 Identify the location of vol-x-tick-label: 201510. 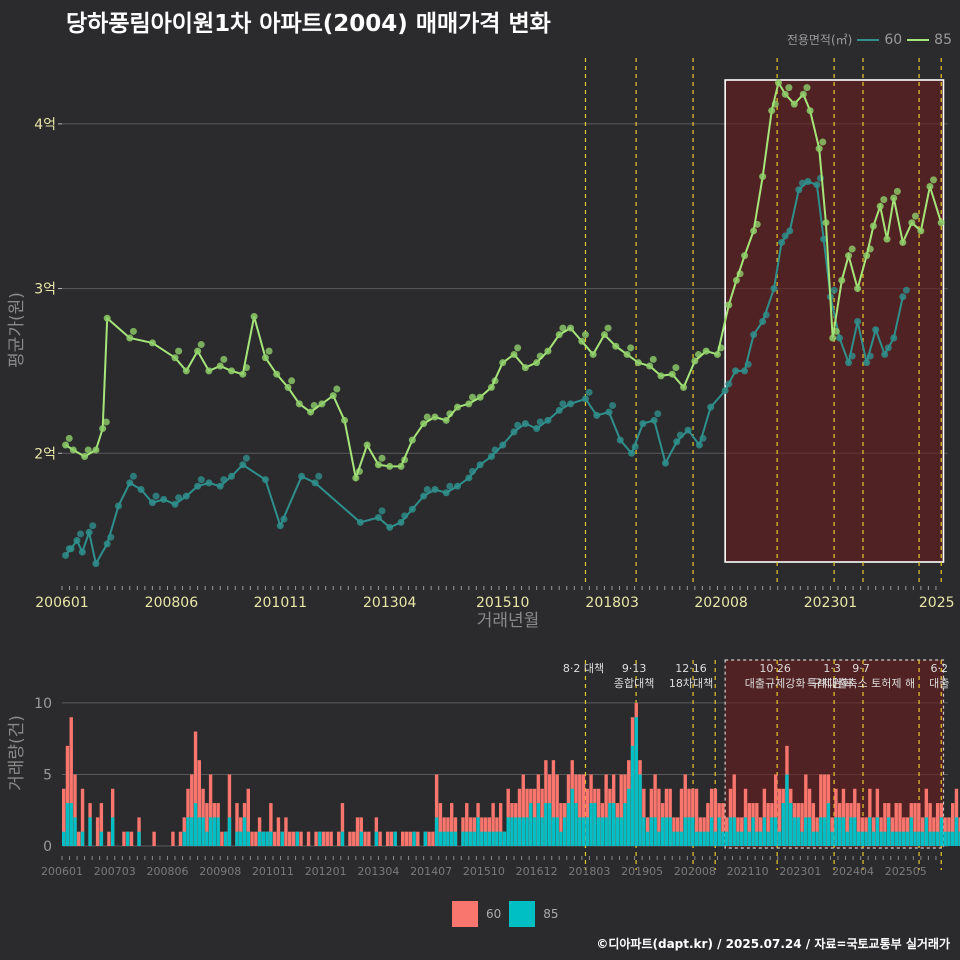
(484, 871).